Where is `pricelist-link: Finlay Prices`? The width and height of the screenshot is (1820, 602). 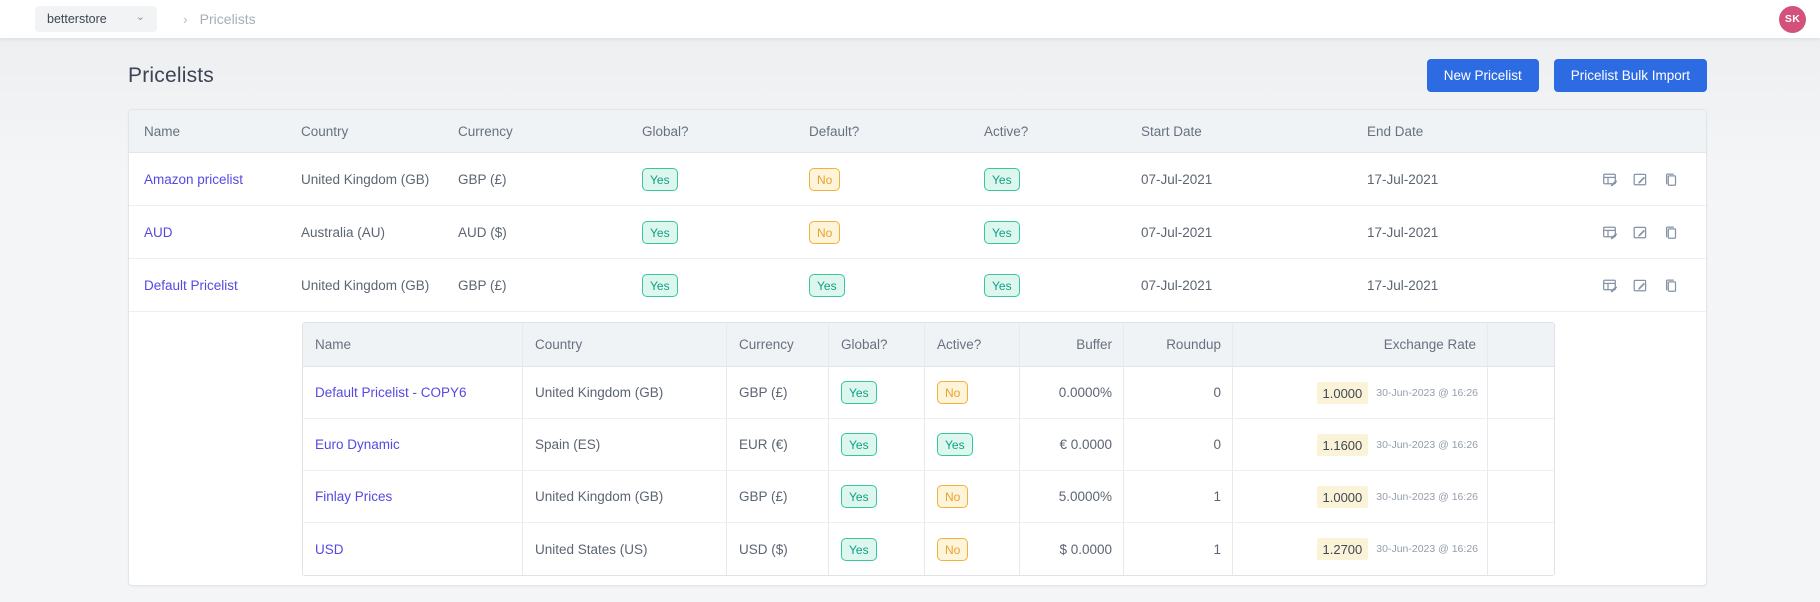 pricelist-link: Finlay Prices is located at coordinates (354, 496).